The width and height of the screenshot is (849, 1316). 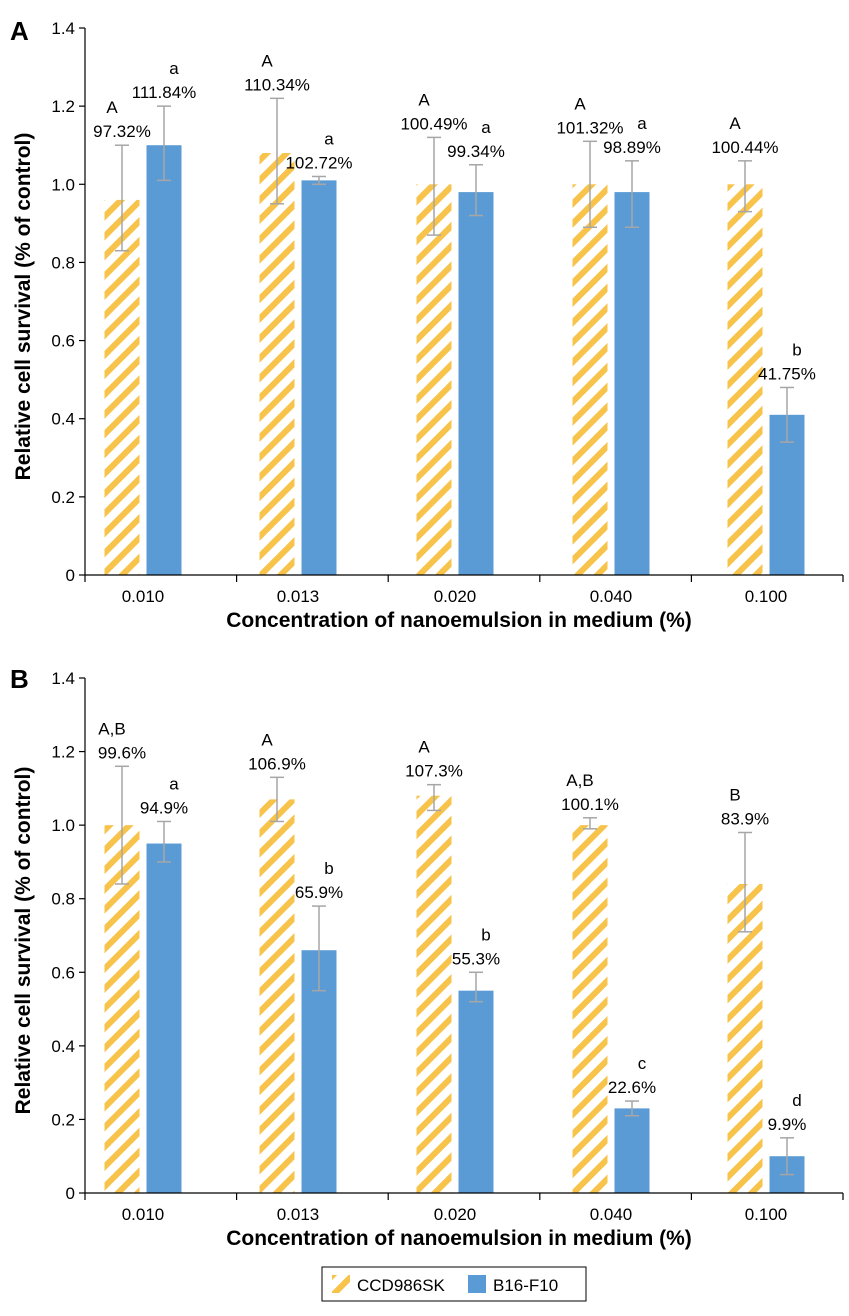 I want to click on legend-swatch-b16-f10, so click(x=477, y=1284).